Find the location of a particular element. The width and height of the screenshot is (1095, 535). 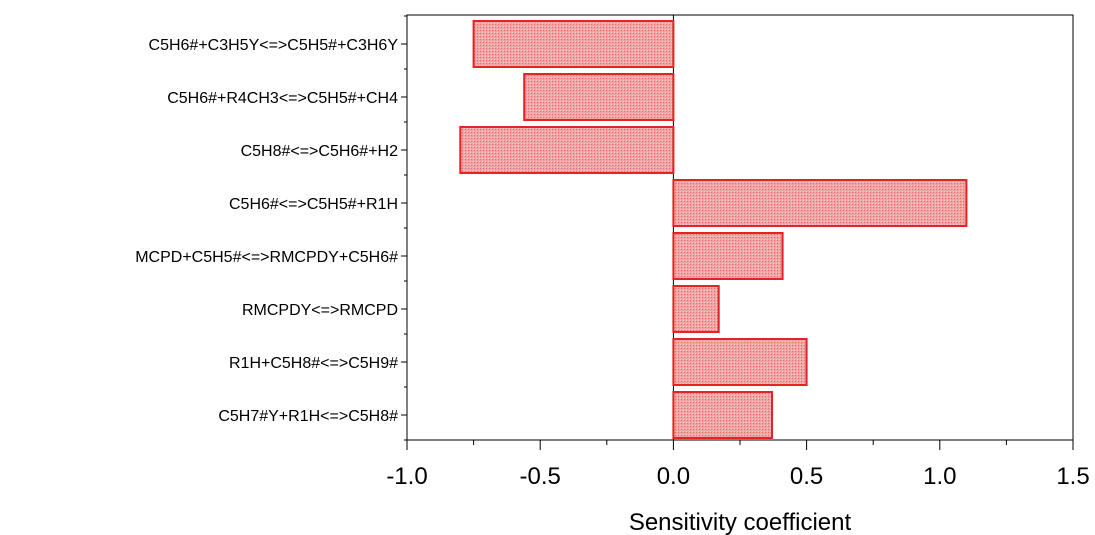

category-label: MCPD+C5H5#<=>RMCPDY+C5H6# is located at coordinates (266, 257).